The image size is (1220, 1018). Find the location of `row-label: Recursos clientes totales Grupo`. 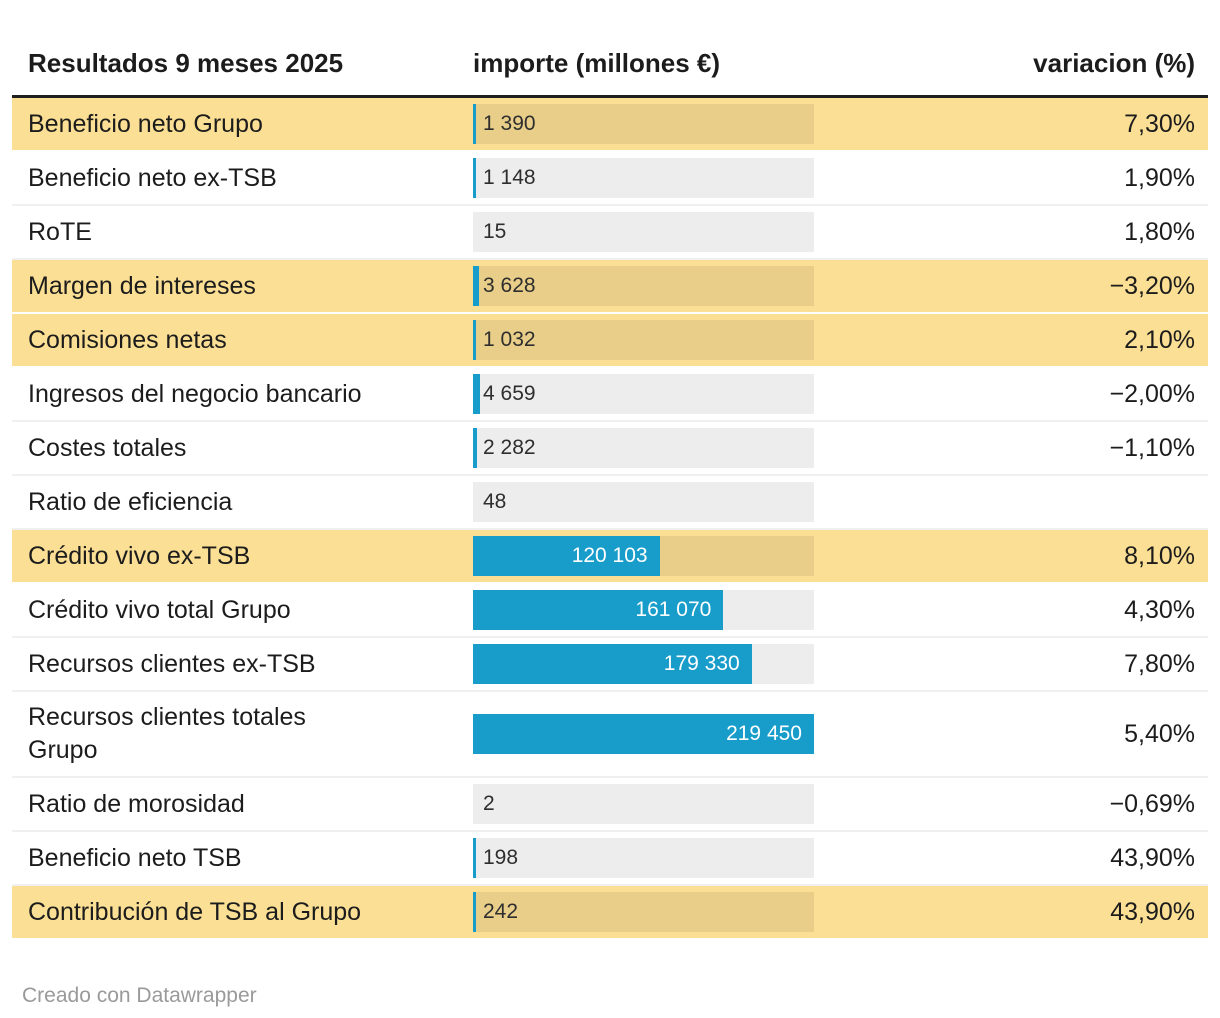

row-label: Recursos clientes totales Grupo is located at coordinates (167, 733).